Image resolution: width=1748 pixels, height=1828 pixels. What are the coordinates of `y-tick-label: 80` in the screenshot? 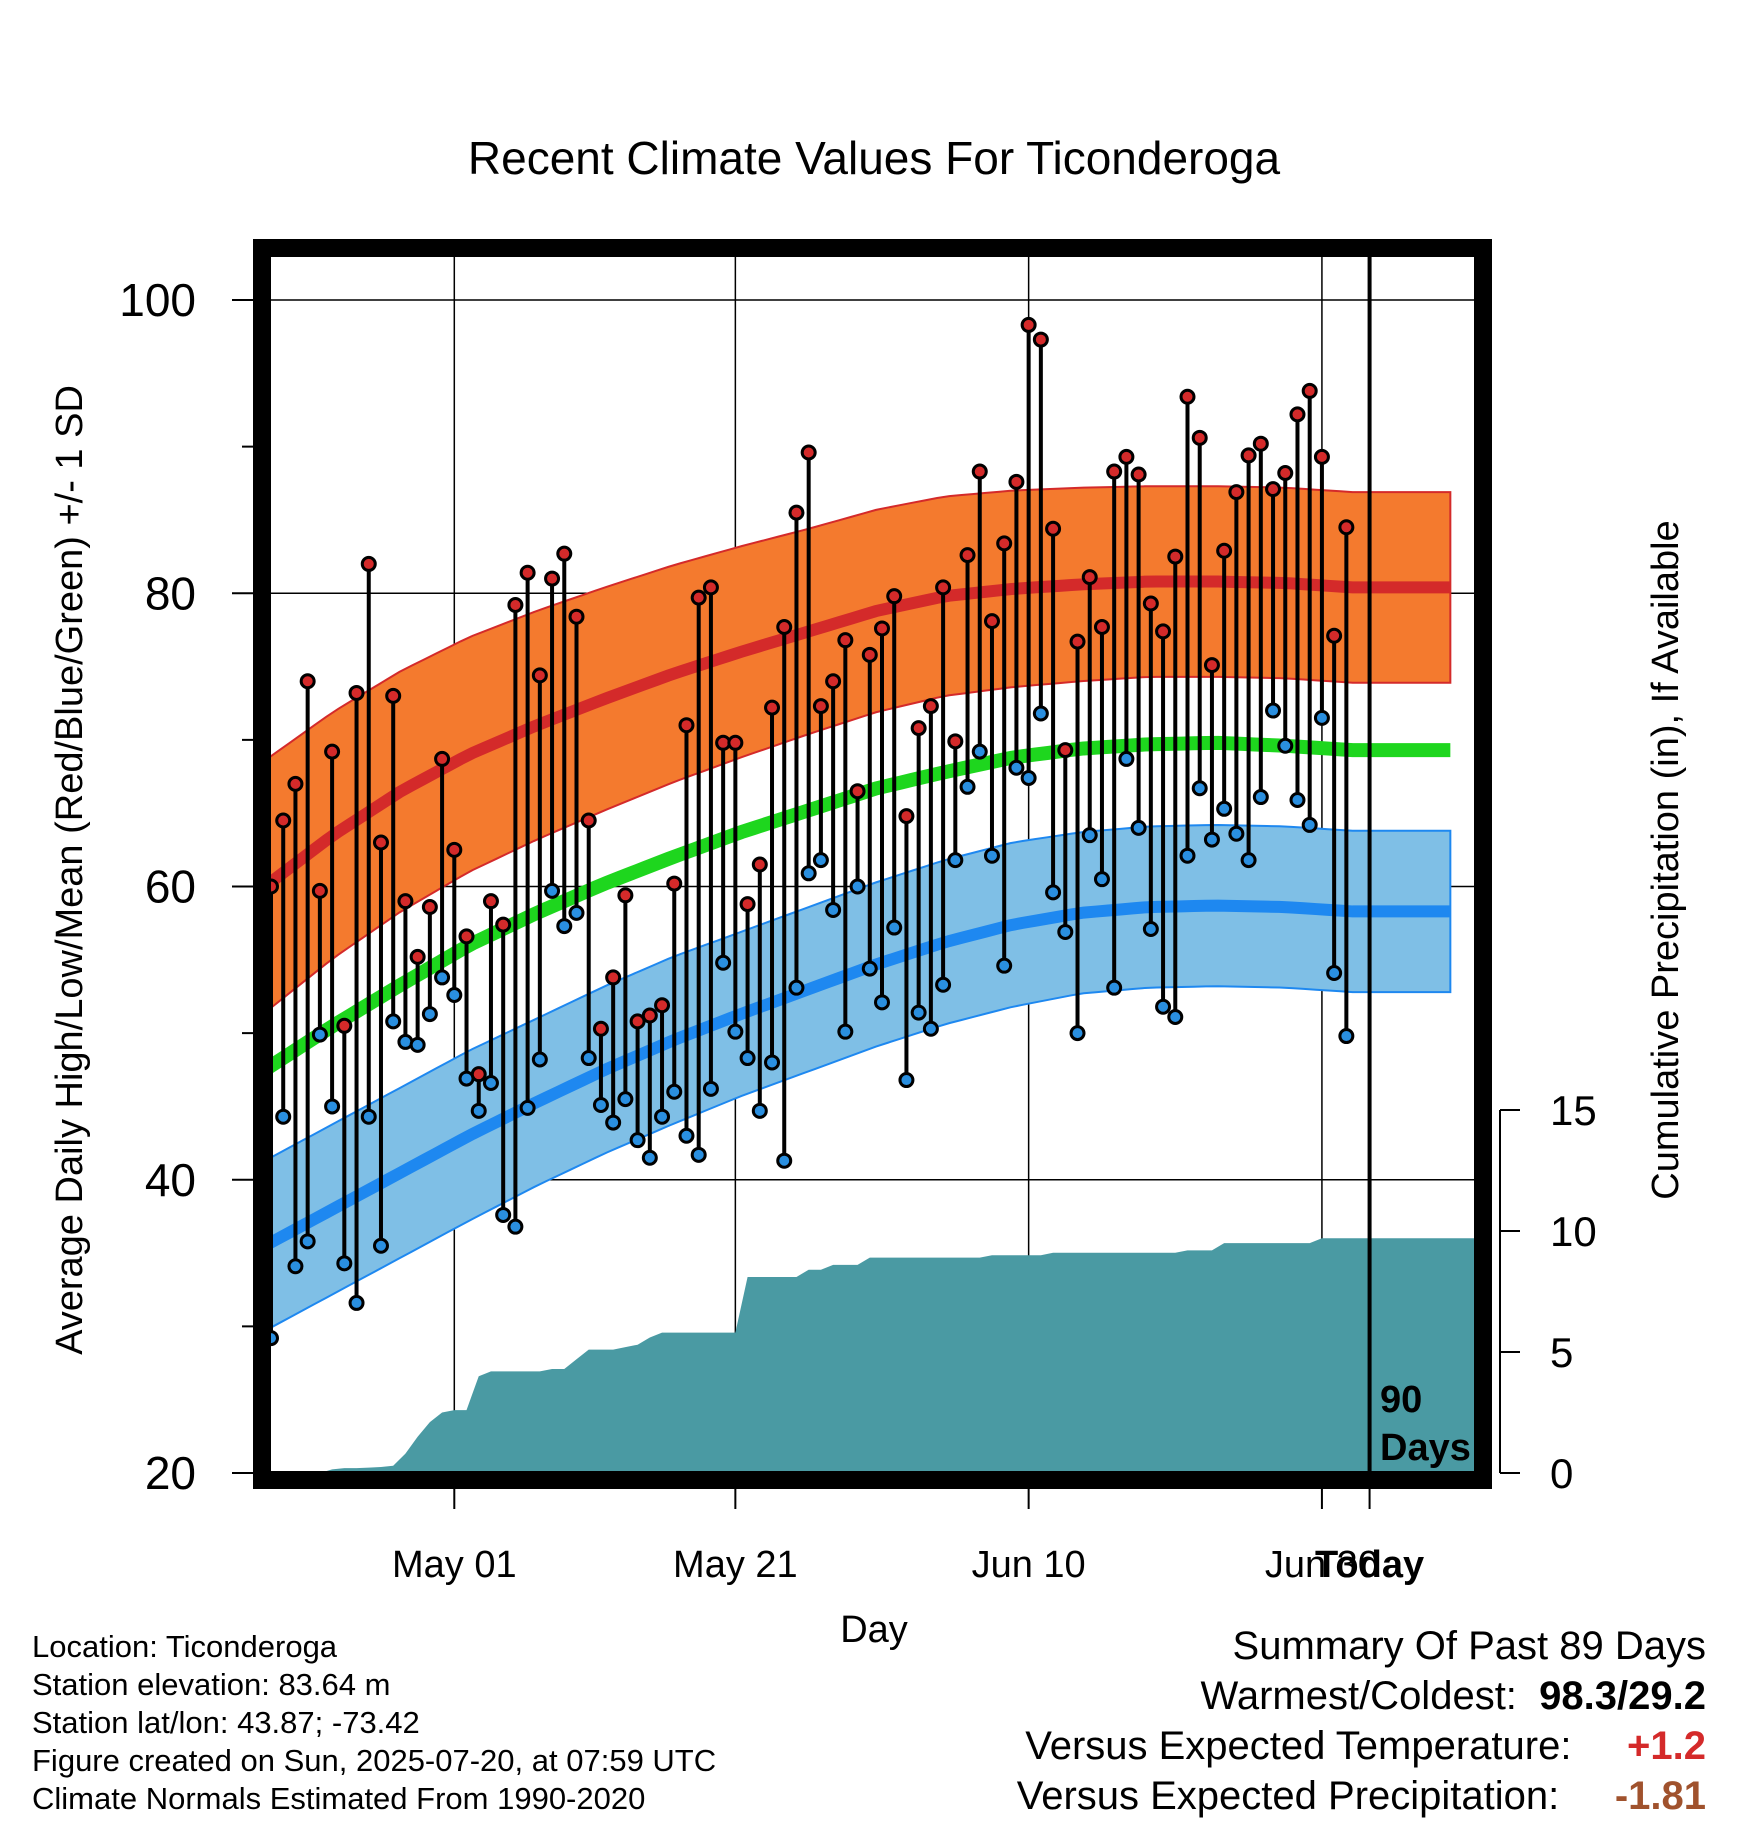 It's located at (170, 593).